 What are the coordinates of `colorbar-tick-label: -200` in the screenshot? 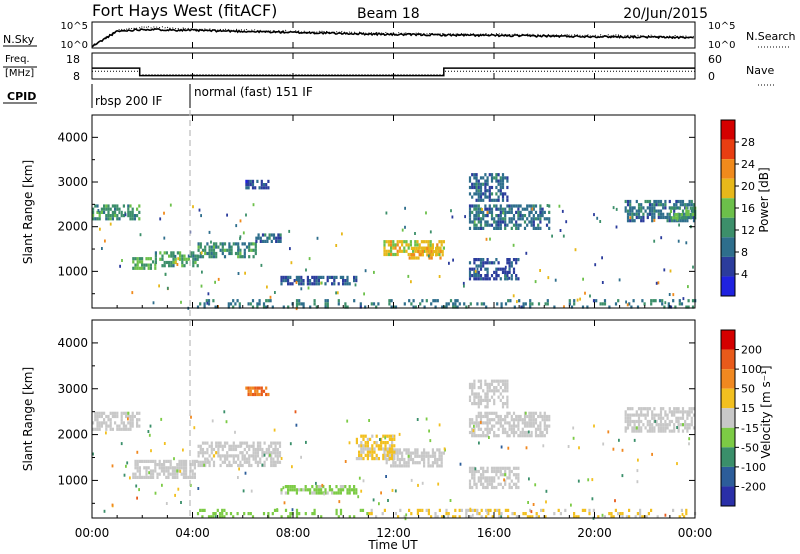 It's located at (753, 486).